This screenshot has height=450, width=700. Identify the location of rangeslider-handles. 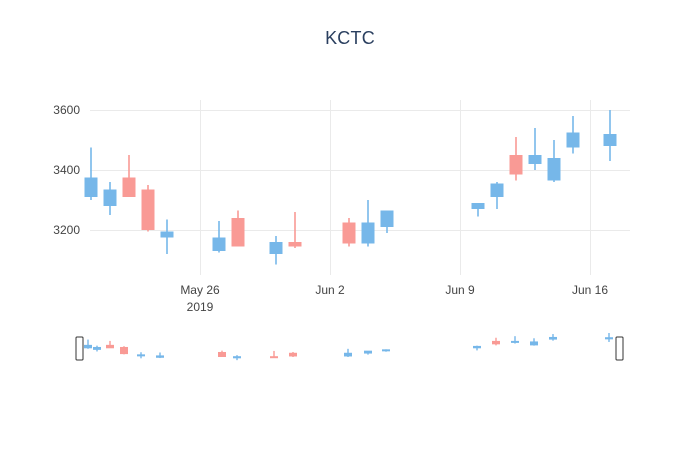
(349, 348).